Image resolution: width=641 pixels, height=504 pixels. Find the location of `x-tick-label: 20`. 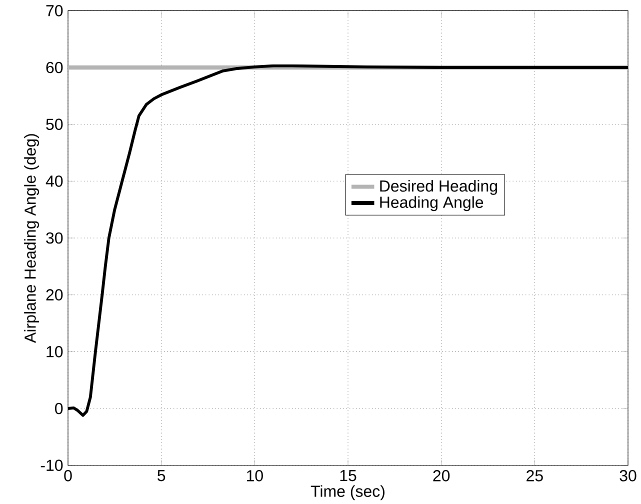

x-tick-label: 20 is located at coordinates (441, 476).